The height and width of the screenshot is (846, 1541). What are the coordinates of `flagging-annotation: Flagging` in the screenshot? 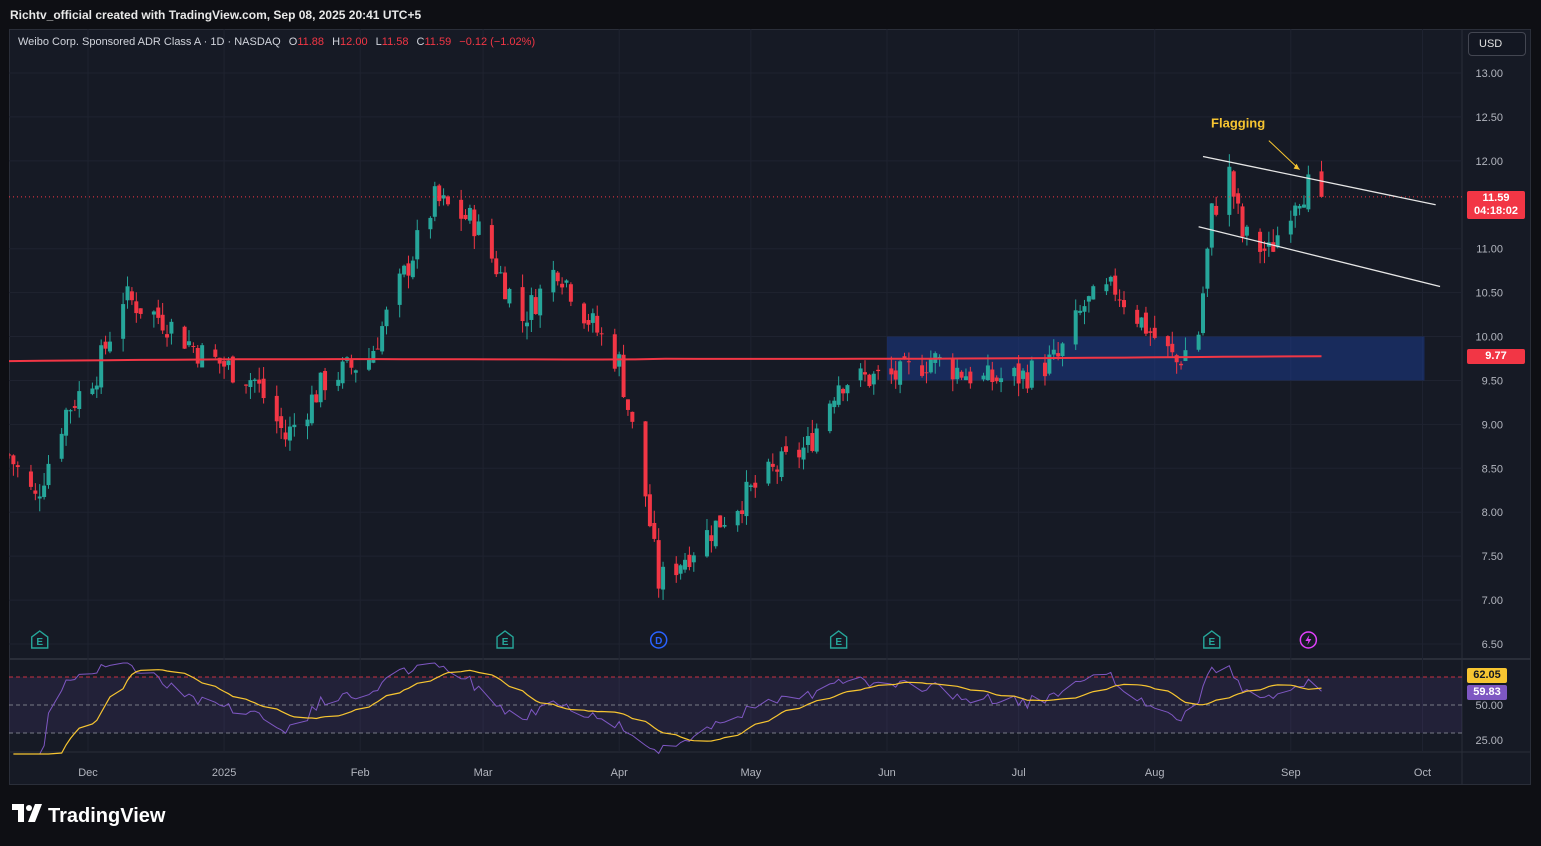 It's located at (1238, 122).